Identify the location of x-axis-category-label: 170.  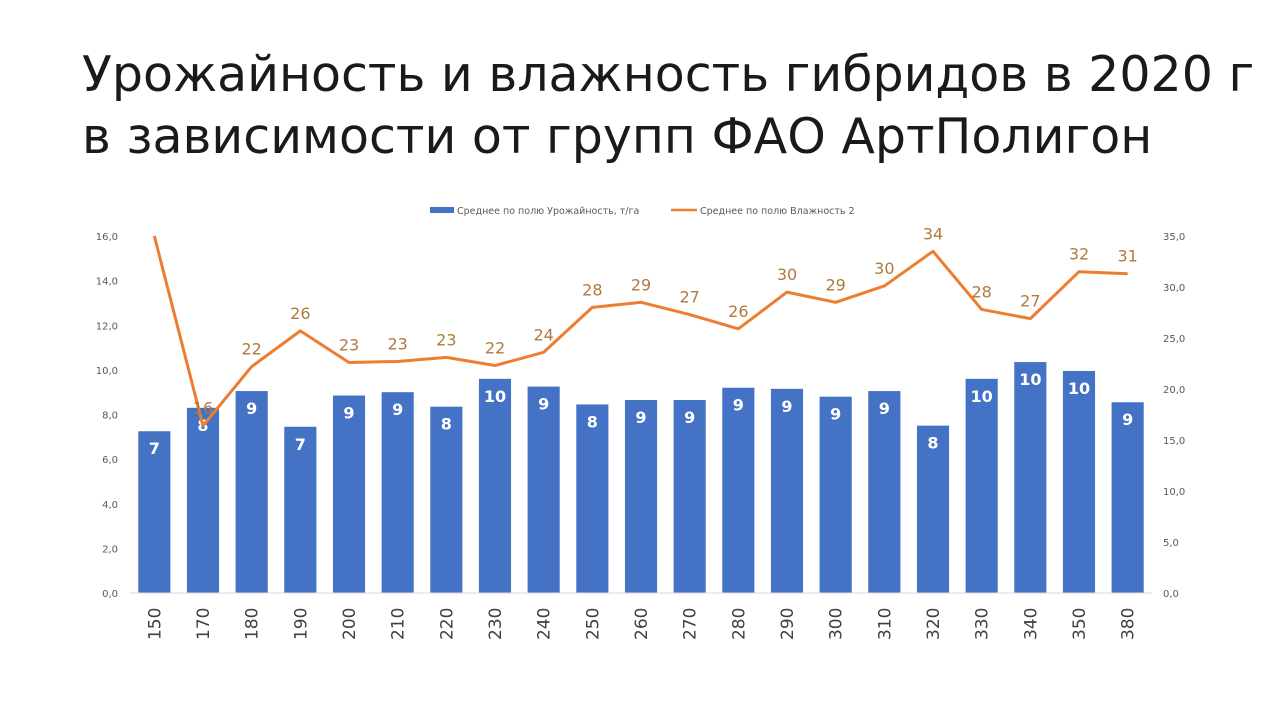
(204, 624).